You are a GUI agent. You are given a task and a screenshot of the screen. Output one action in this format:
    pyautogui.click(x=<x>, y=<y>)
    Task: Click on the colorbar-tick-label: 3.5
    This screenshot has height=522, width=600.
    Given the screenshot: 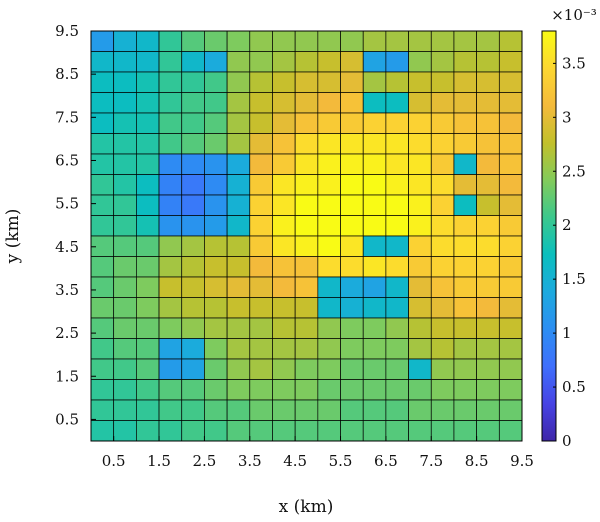 What is the action you would take?
    pyautogui.click(x=574, y=63)
    